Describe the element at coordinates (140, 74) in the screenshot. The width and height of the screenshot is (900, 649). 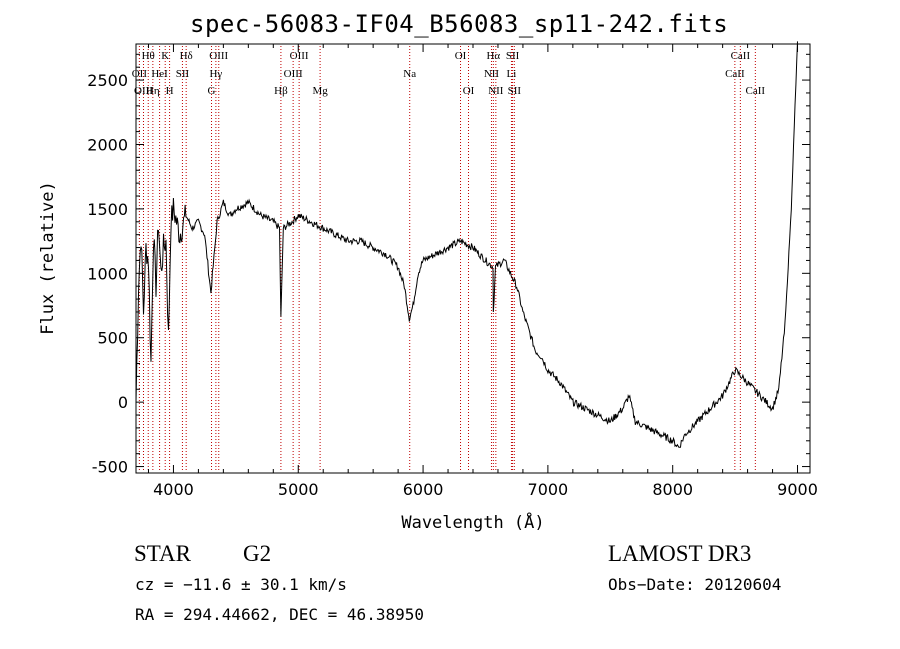
I see `spectral-line-label: OII` at that location.